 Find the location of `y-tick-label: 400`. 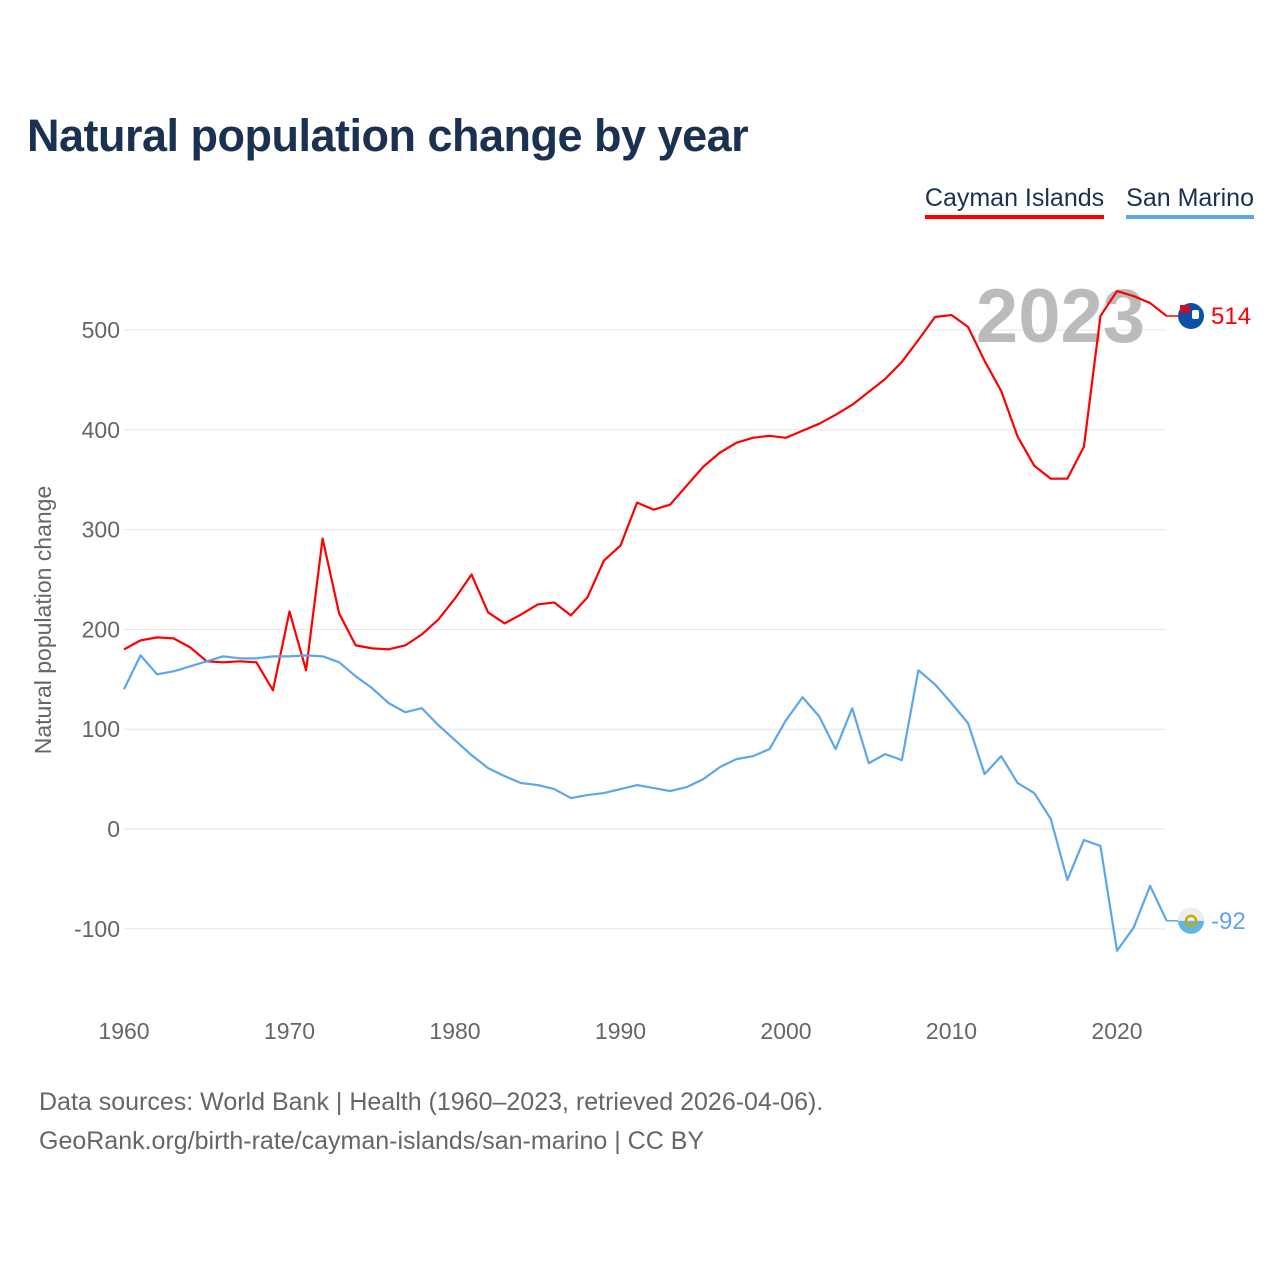

y-tick-label: 400 is located at coordinates (101, 430).